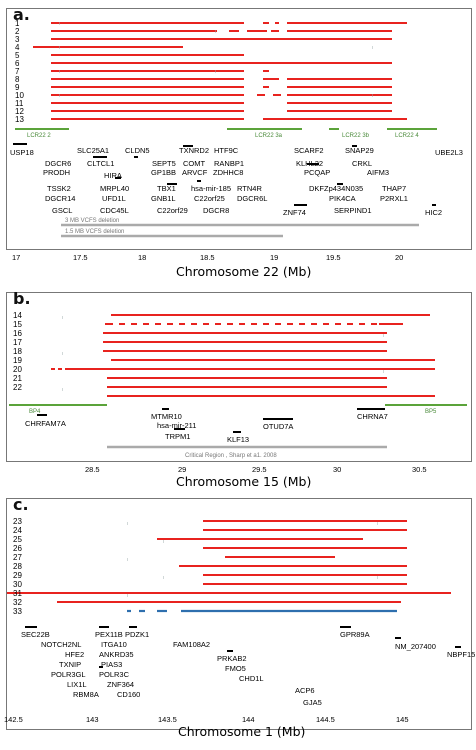 The image size is (476, 750). Describe the element at coordinates (305, 690) in the screenshot. I see `gene-label: ACP6` at that location.